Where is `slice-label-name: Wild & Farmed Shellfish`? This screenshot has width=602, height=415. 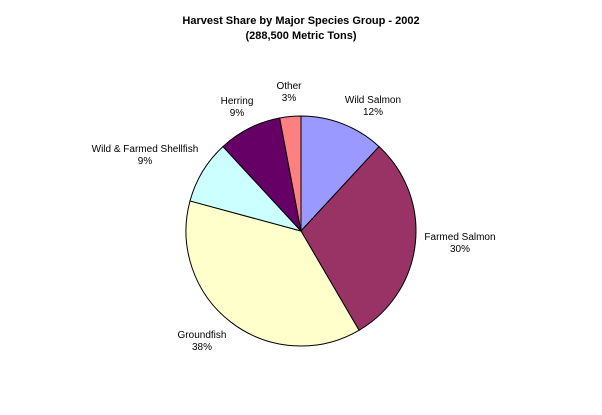 slice-label-name: Wild & Farmed Shellfish is located at coordinates (145, 149).